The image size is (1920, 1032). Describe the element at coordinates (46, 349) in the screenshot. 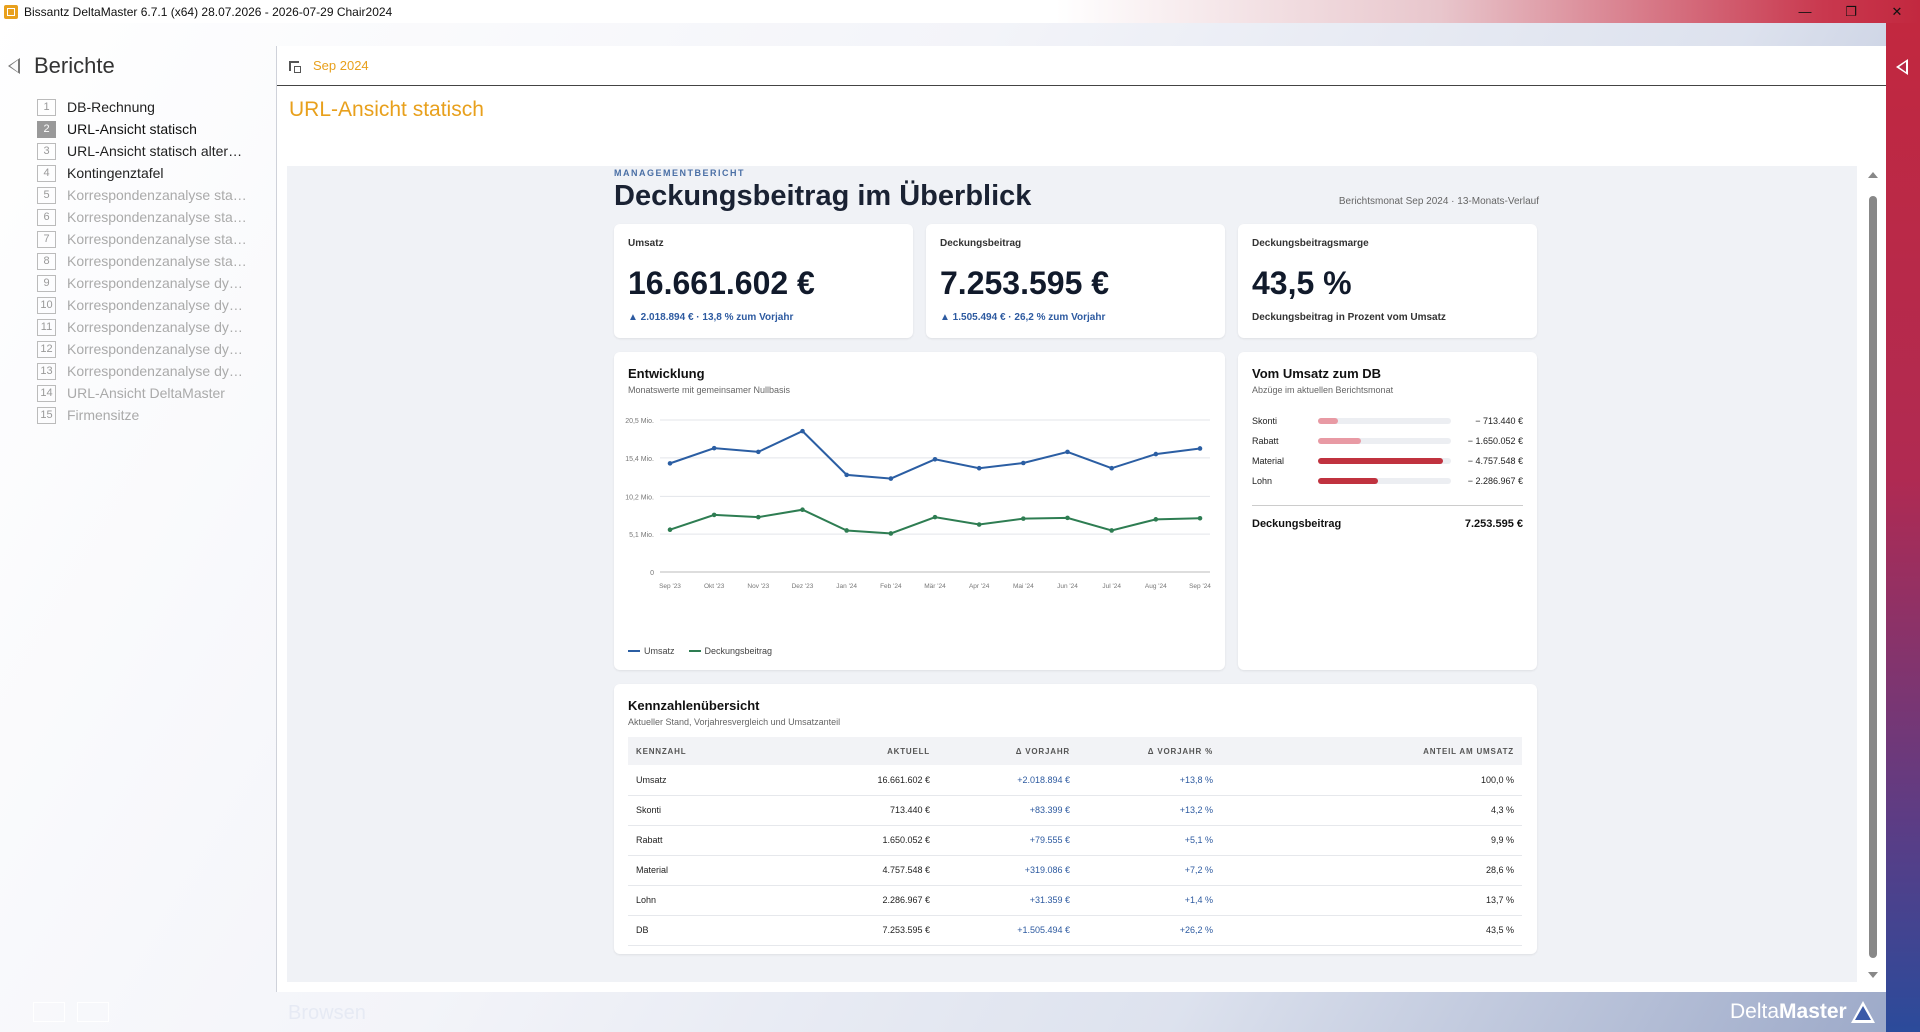

I see `report-number: 12` at that location.